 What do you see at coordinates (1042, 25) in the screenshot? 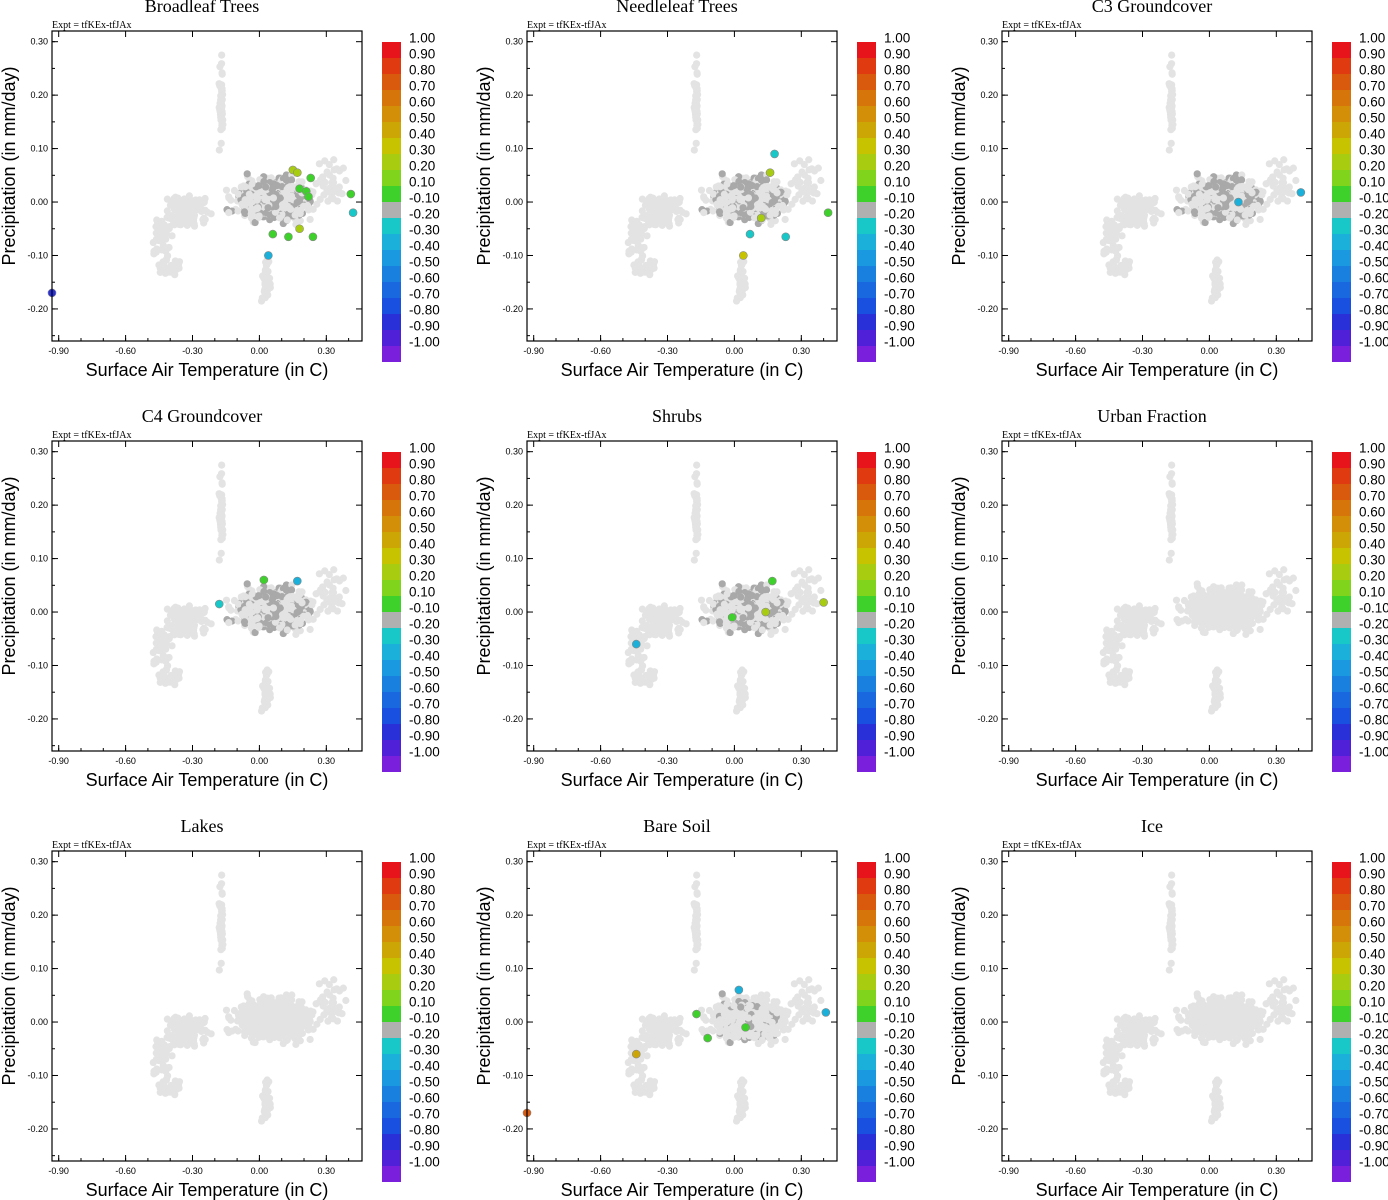
I see `expt-label: Expt = tfKEx-tfJAx` at bounding box center [1042, 25].